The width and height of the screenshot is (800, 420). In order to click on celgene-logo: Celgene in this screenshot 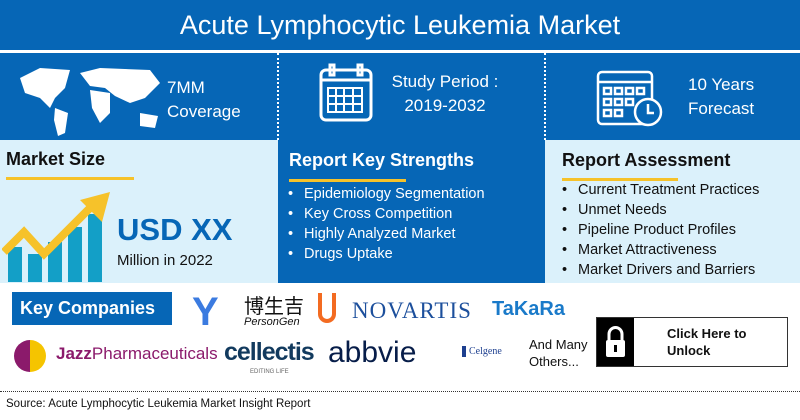, I will do `click(482, 351)`.